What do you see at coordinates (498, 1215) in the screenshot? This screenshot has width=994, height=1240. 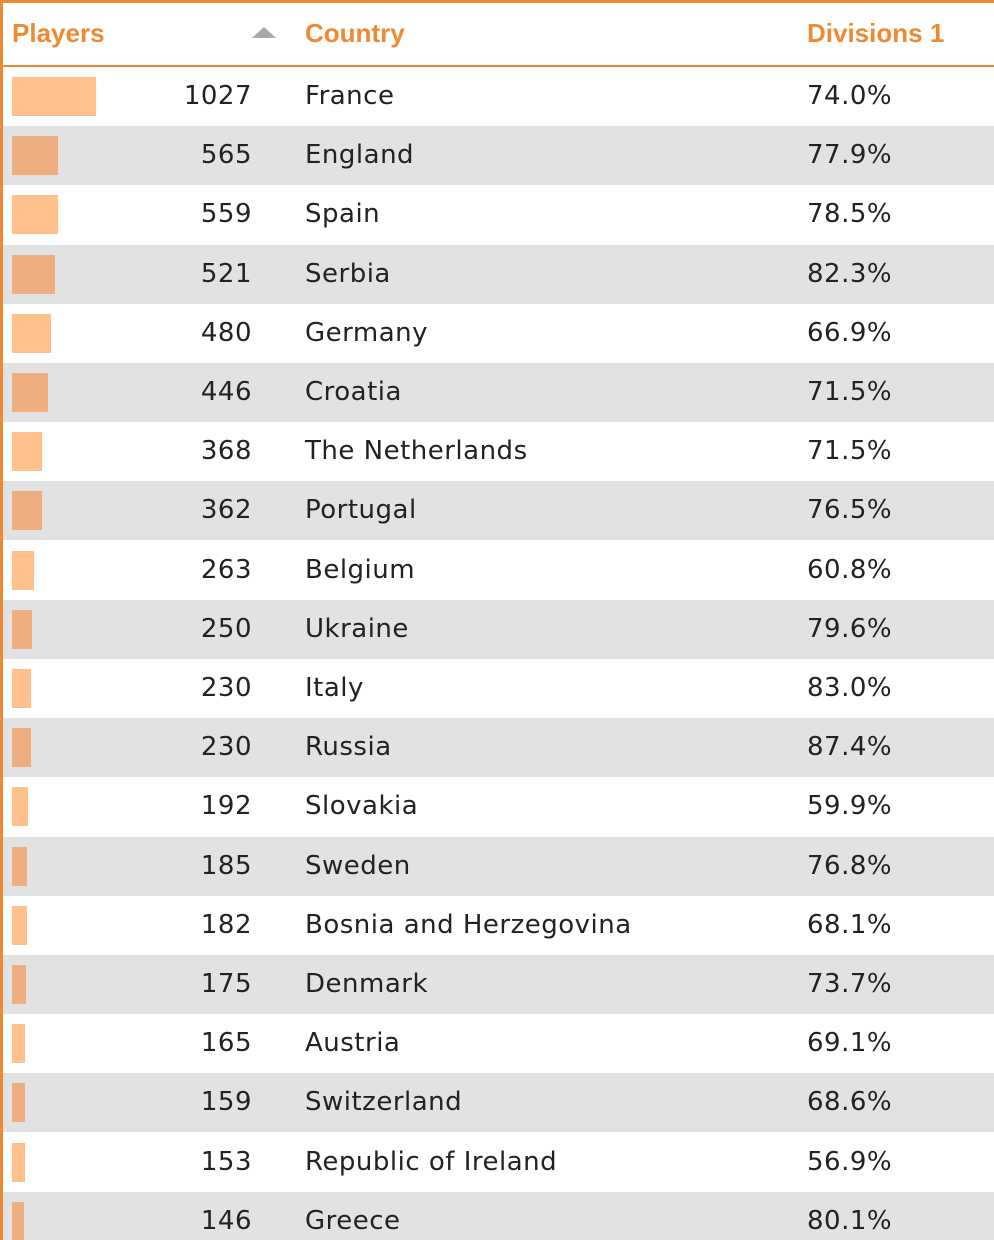 I see `table-row: 146 Greece 80.1%` at bounding box center [498, 1215].